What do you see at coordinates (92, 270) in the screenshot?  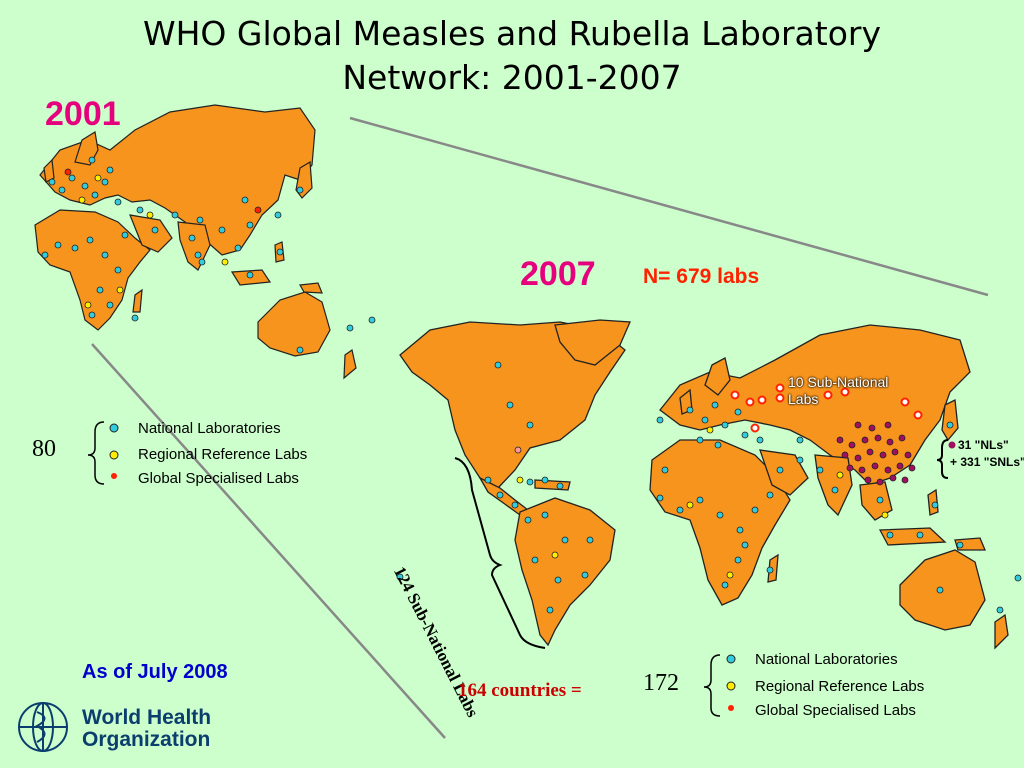 I see `map-2001-africa` at bounding box center [92, 270].